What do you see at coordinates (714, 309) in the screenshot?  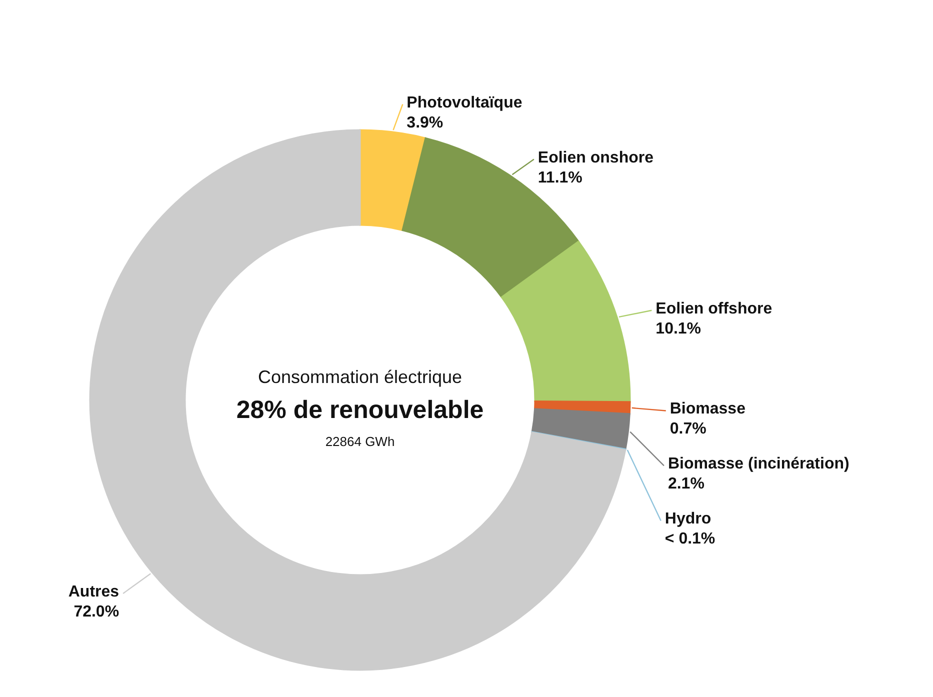 I see `slice-label: Eolien offshore` at bounding box center [714, 309].